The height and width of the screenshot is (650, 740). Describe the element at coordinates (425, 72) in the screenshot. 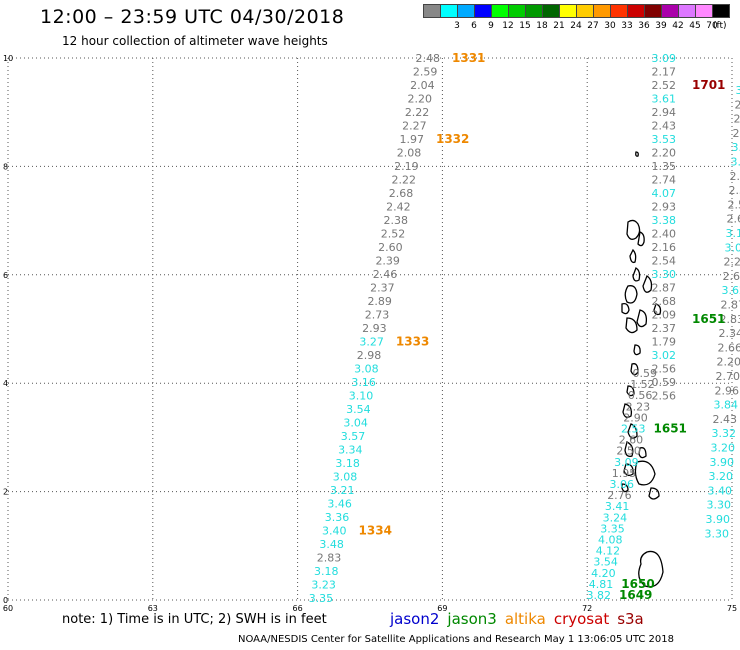

I see `wave-height-value: 2.59` at that location.